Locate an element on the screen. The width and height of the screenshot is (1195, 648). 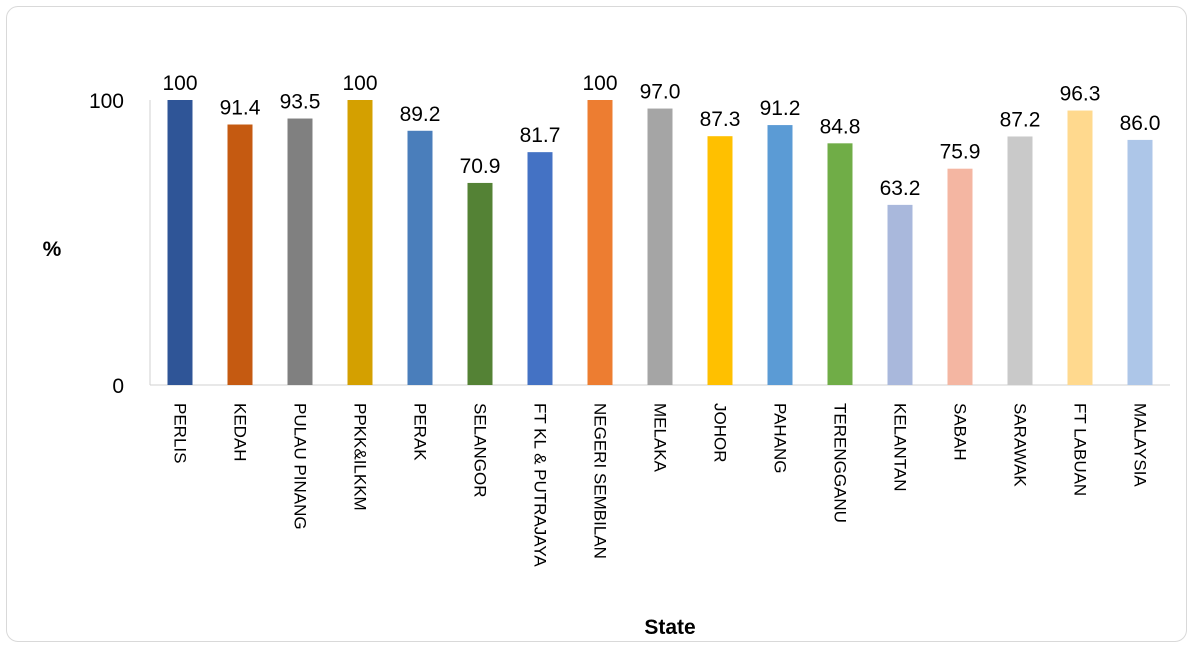
bar-value-label-16: 86.0 is located at coordinates (1140, 123).